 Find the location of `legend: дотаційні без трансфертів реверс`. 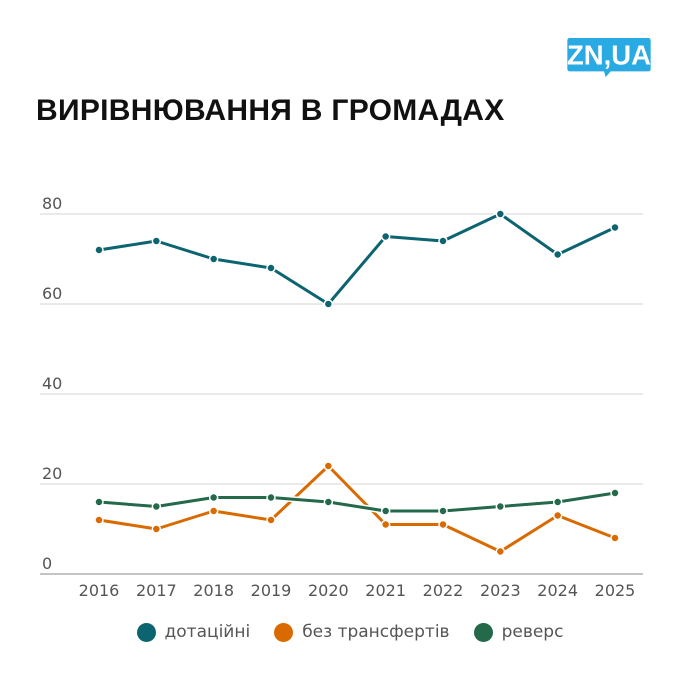

legend: дотаційні без трансфертів реверс is located at coordinates (350, 632).